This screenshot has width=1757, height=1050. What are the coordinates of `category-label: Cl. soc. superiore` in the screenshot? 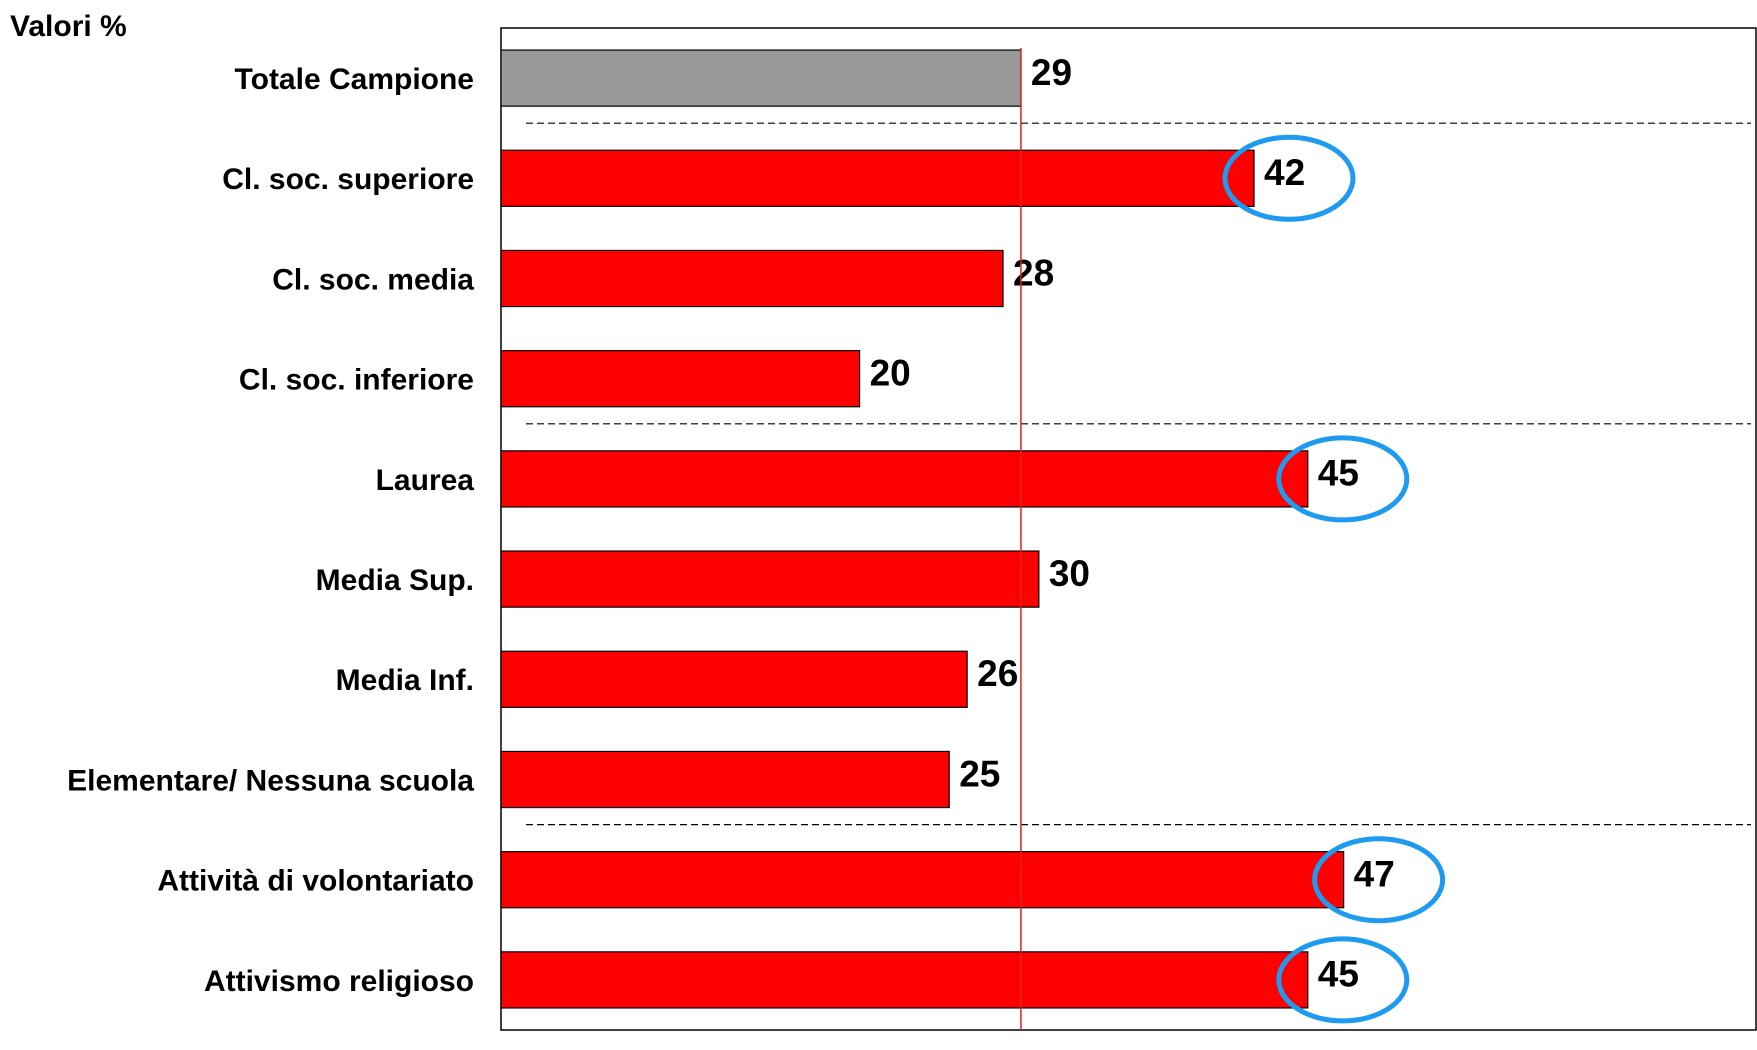 It's located at (348, 179).